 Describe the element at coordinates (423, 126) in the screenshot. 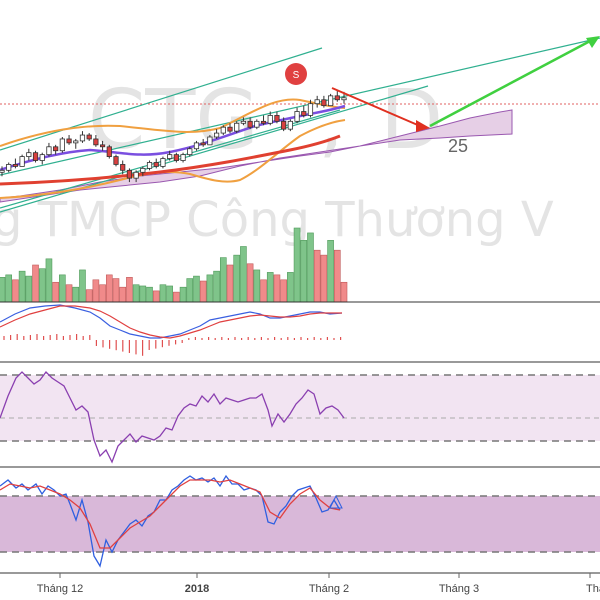

I see `projection-arrow-down-head` at that location.